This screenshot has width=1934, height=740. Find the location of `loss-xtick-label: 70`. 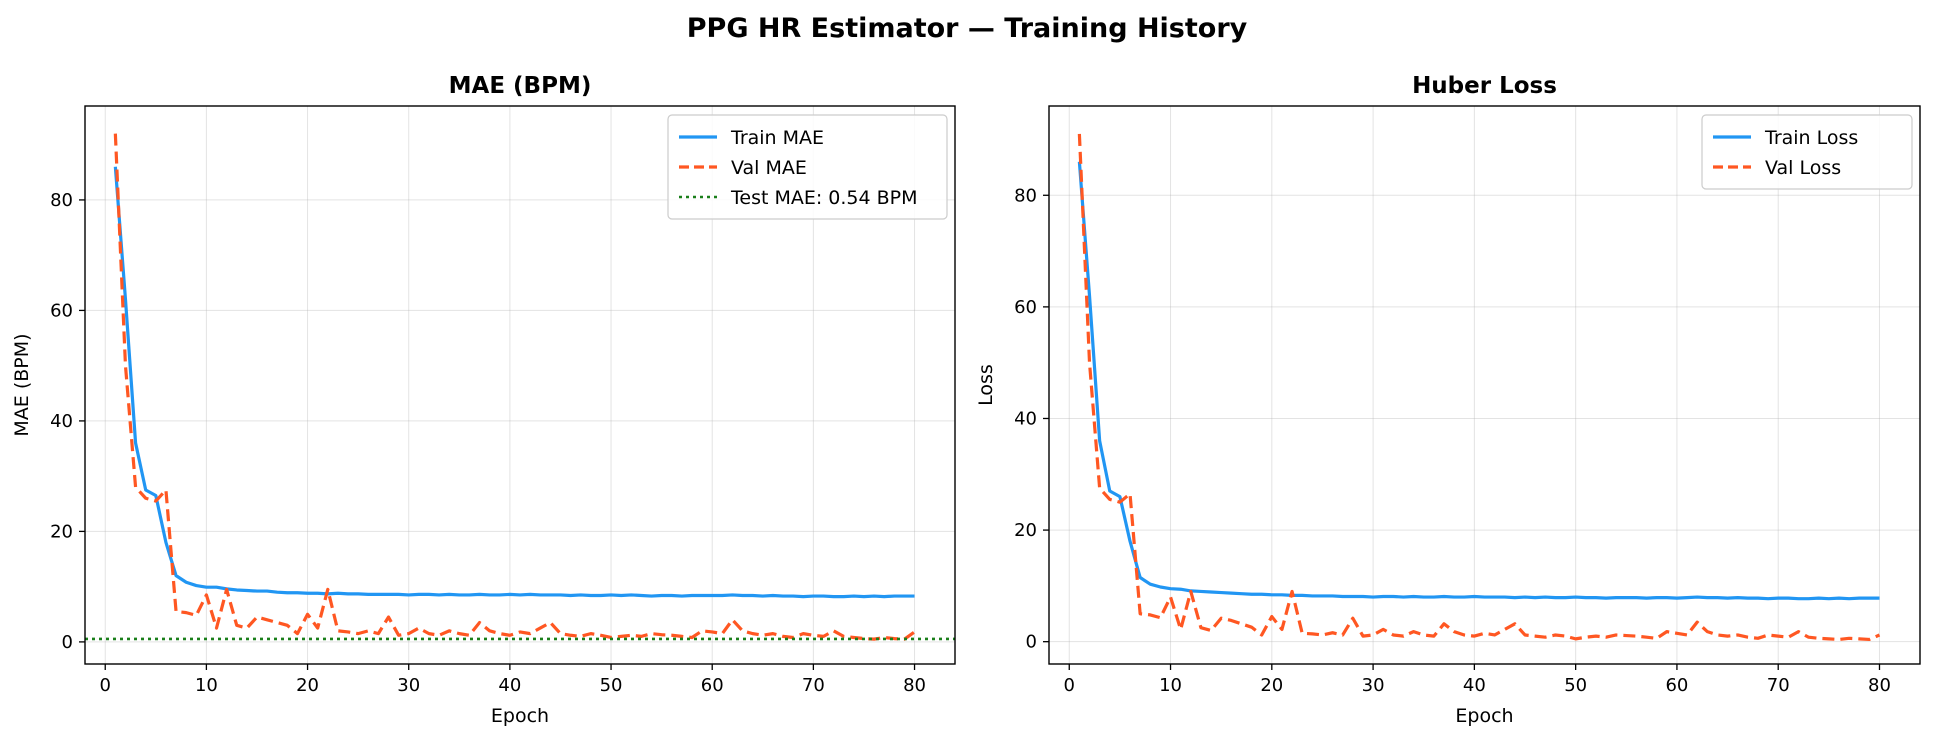

loss-xtick-label: 70 is located at coordinates (1778, 685).